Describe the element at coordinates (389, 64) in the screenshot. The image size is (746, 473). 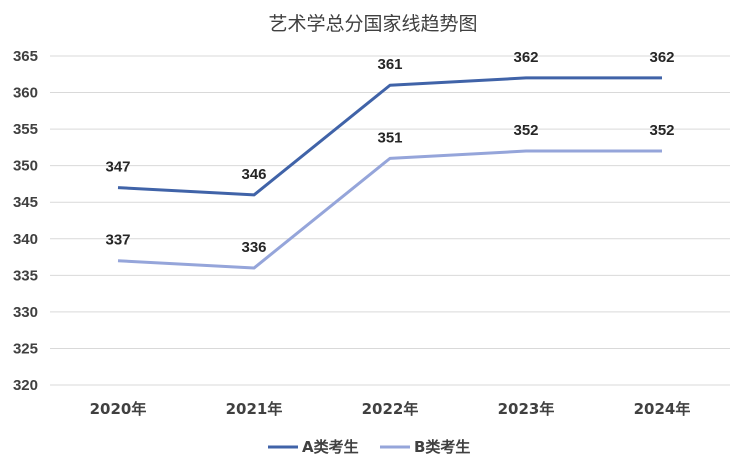
I see `data-label: 361` at that location.